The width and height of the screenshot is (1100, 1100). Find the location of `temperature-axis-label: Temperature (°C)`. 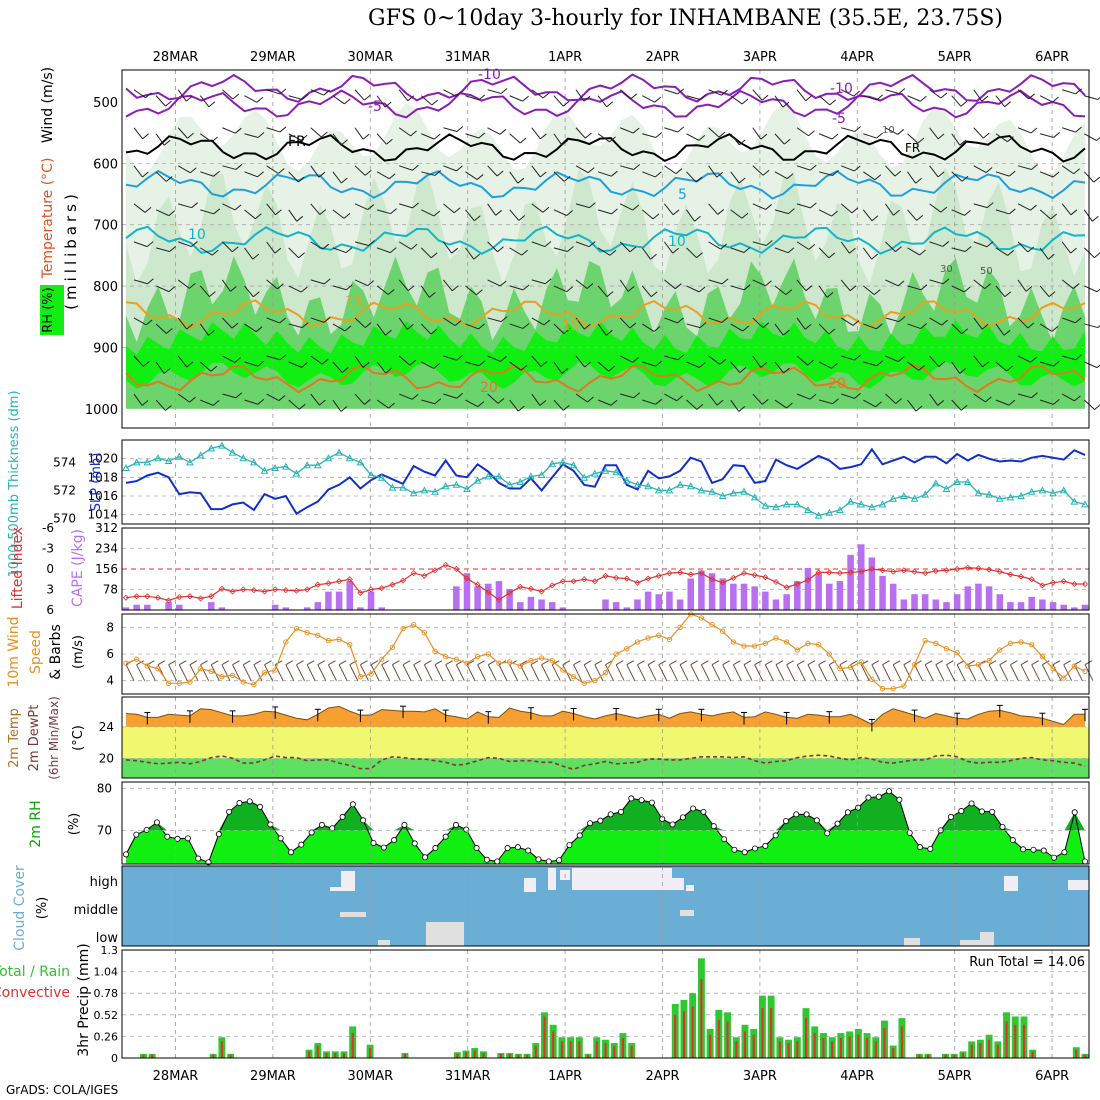

temperature-axis-label: Temperature (°C) is located at coordinates (48, 219).